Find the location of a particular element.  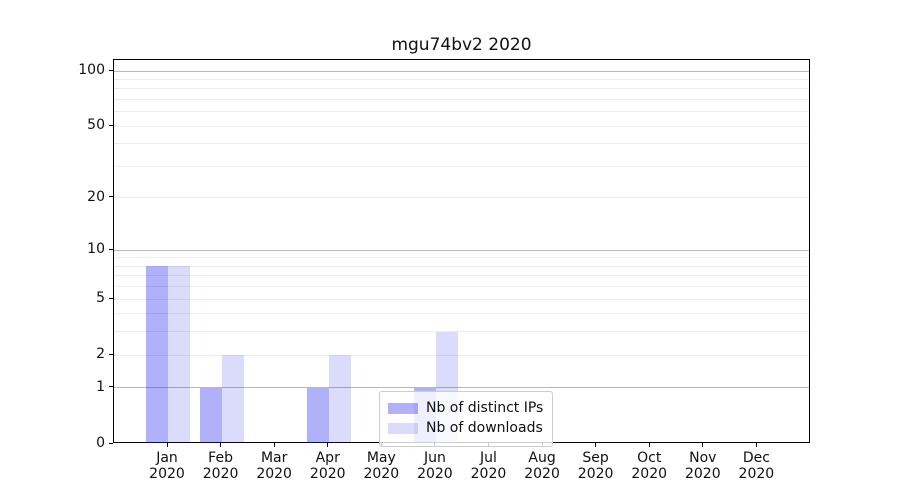

legend: Nb of distinct IPs Nb of downloads is located at coordinates (466, 419).